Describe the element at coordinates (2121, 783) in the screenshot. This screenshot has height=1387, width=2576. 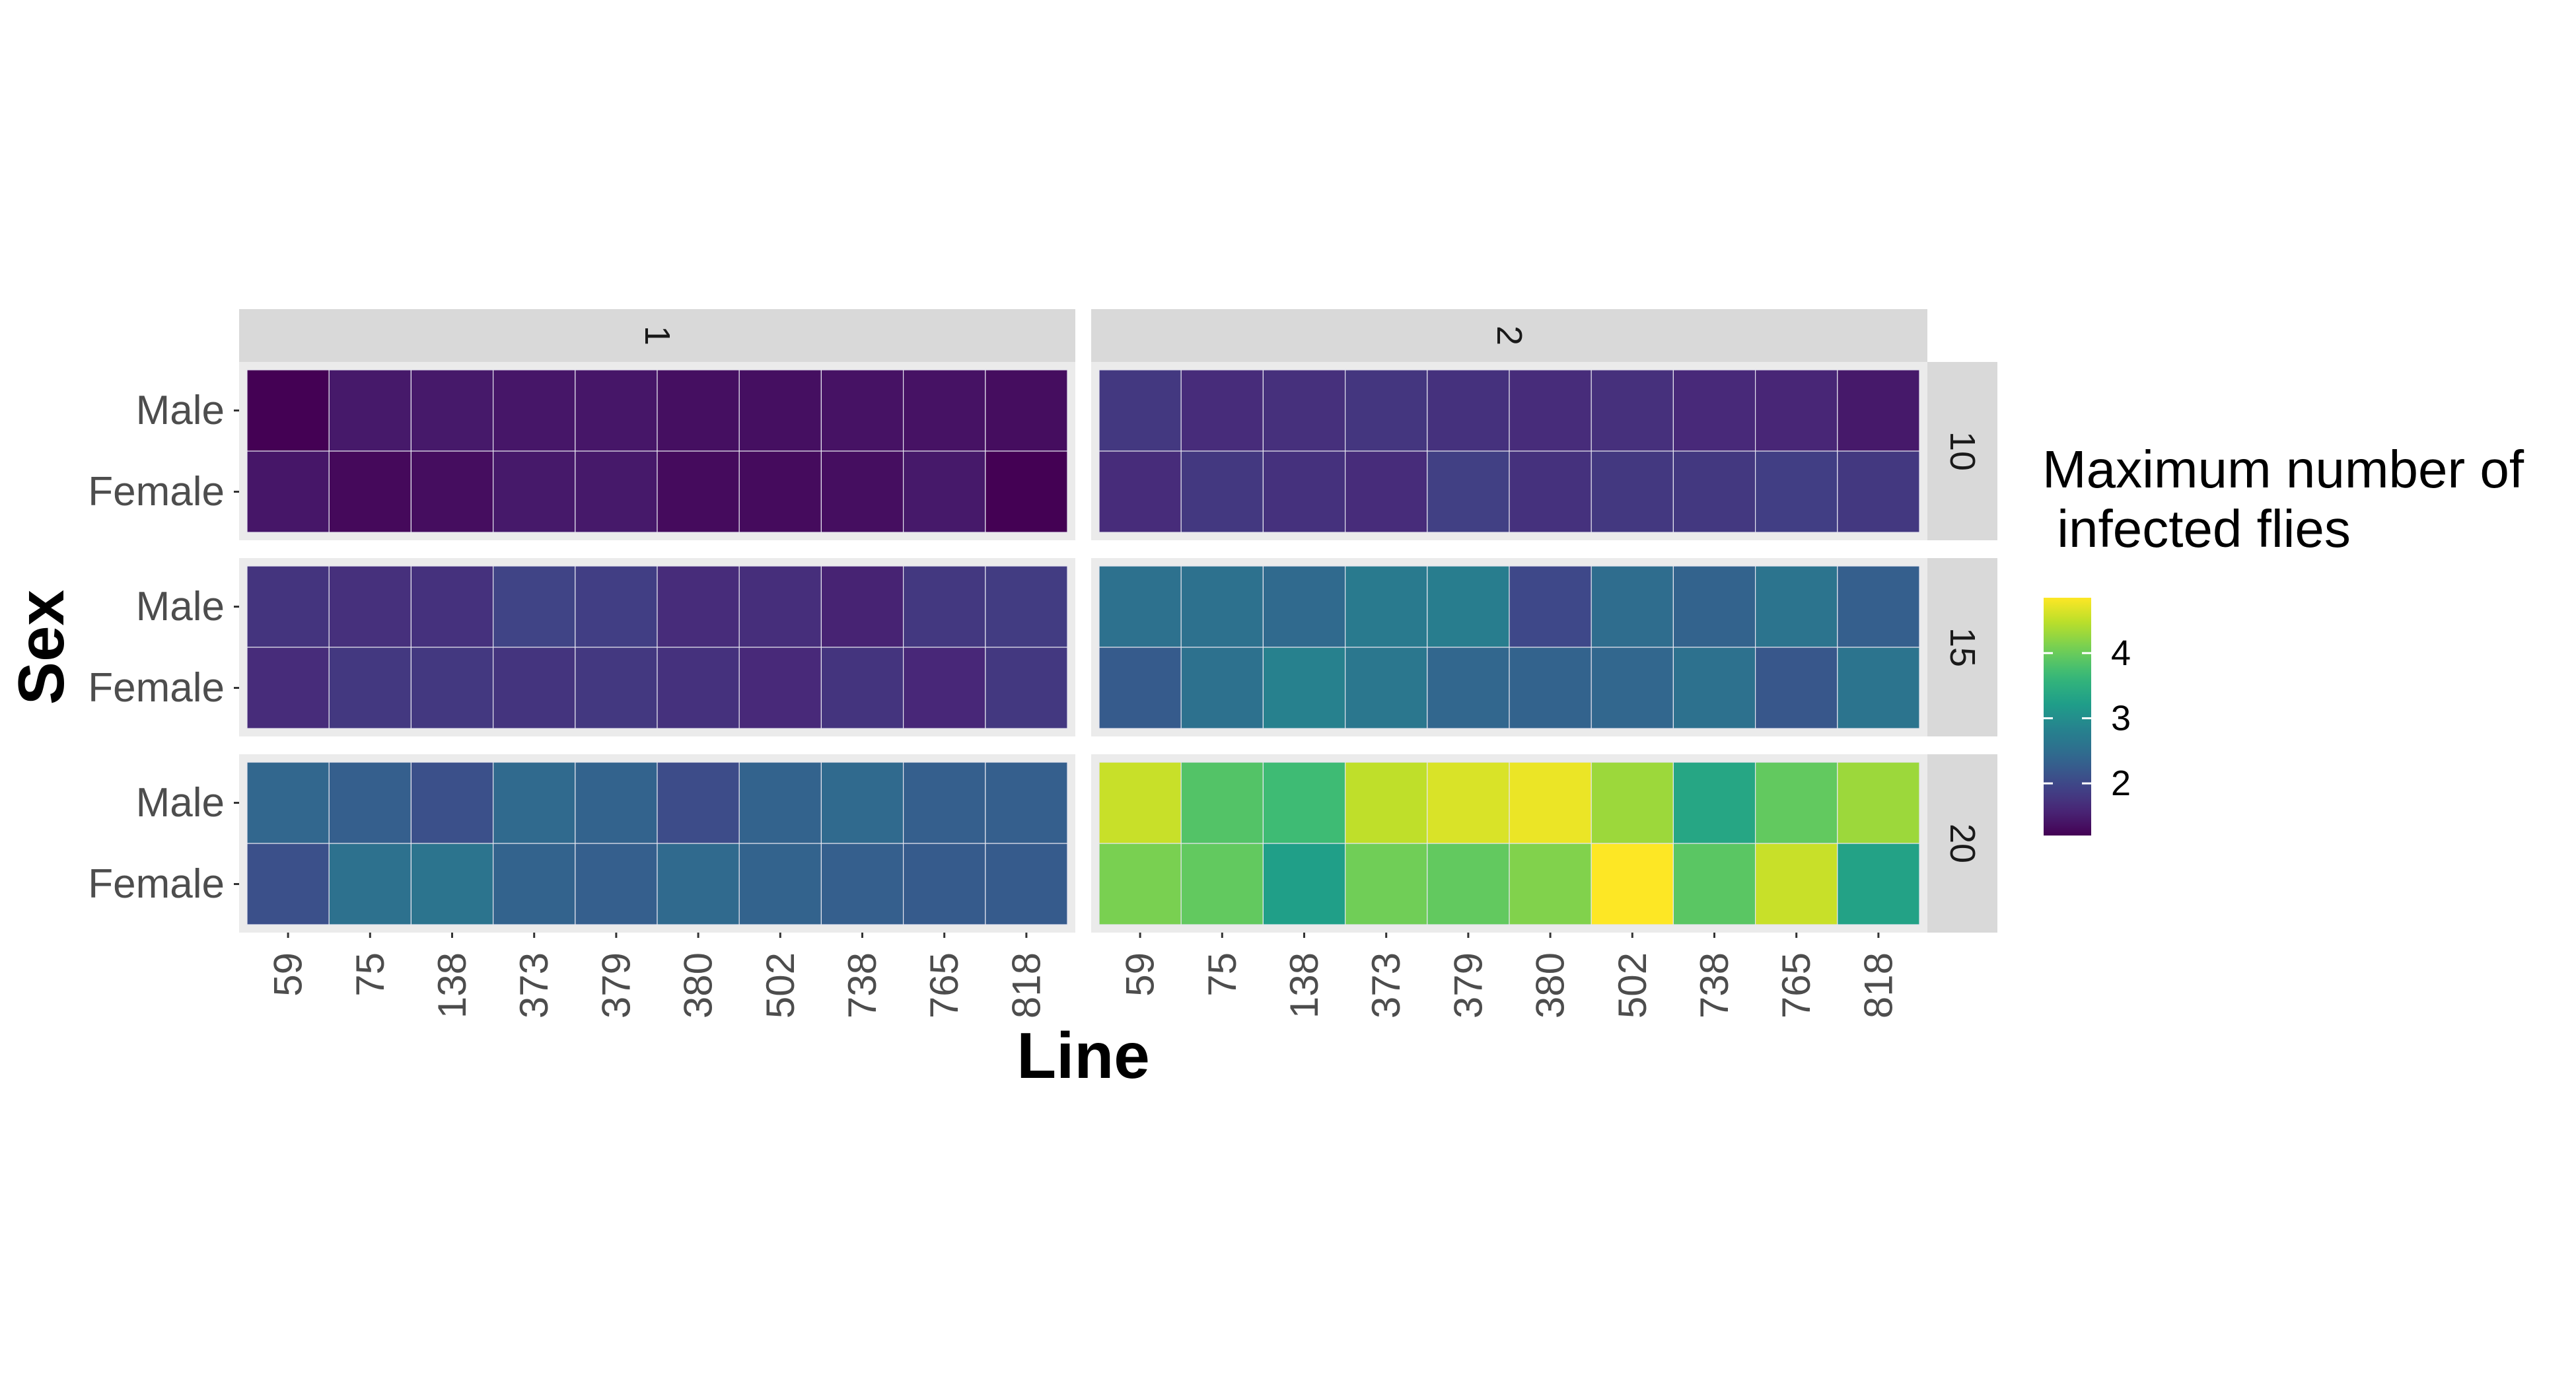
I see `legend-tick-label: 2` at that location.